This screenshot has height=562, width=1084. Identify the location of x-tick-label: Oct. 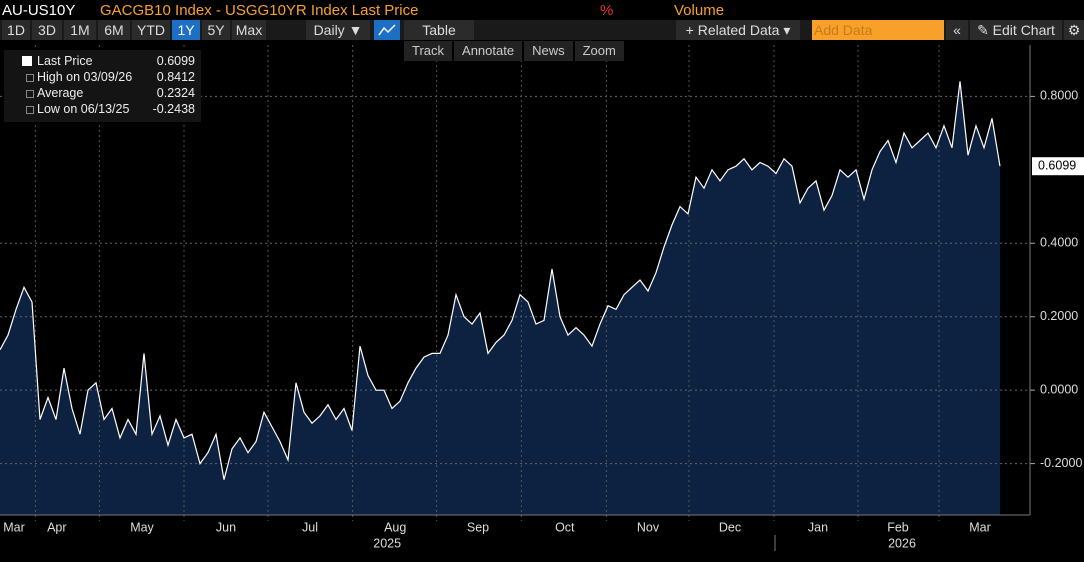
(565, 527).